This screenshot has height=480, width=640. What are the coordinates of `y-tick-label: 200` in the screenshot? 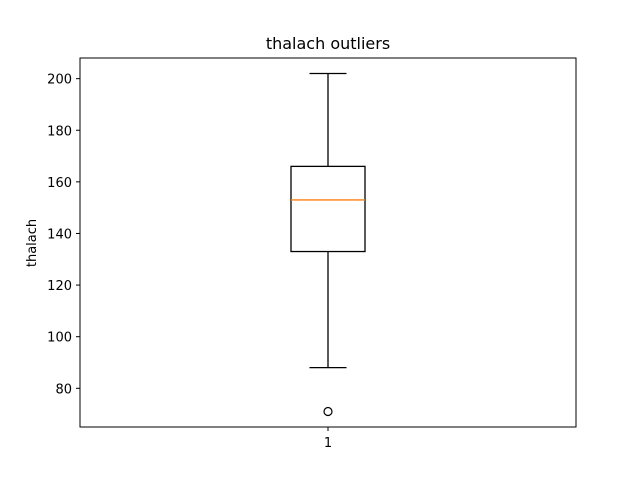 It's located at (59, 80).